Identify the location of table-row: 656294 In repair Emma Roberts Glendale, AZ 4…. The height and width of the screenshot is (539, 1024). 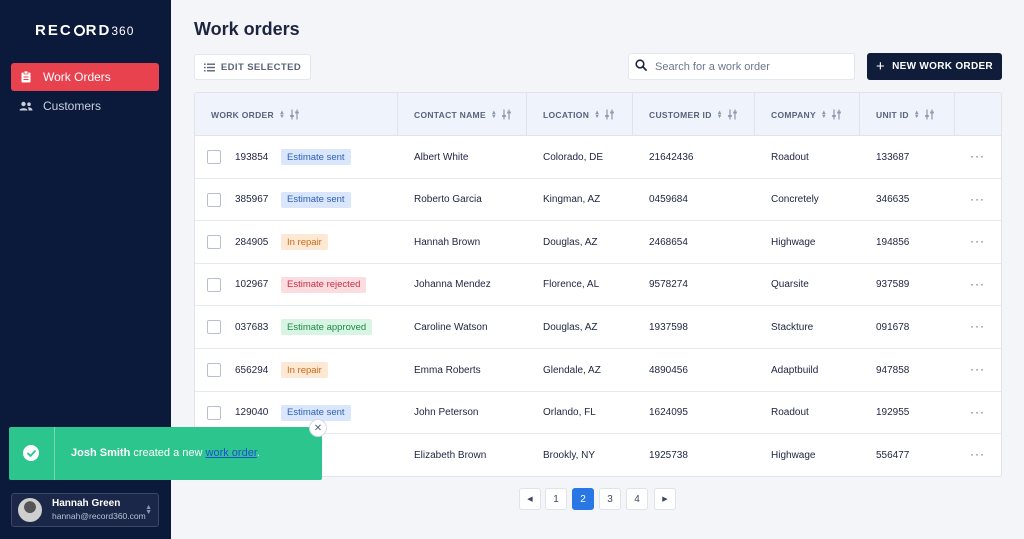
(598, 370).